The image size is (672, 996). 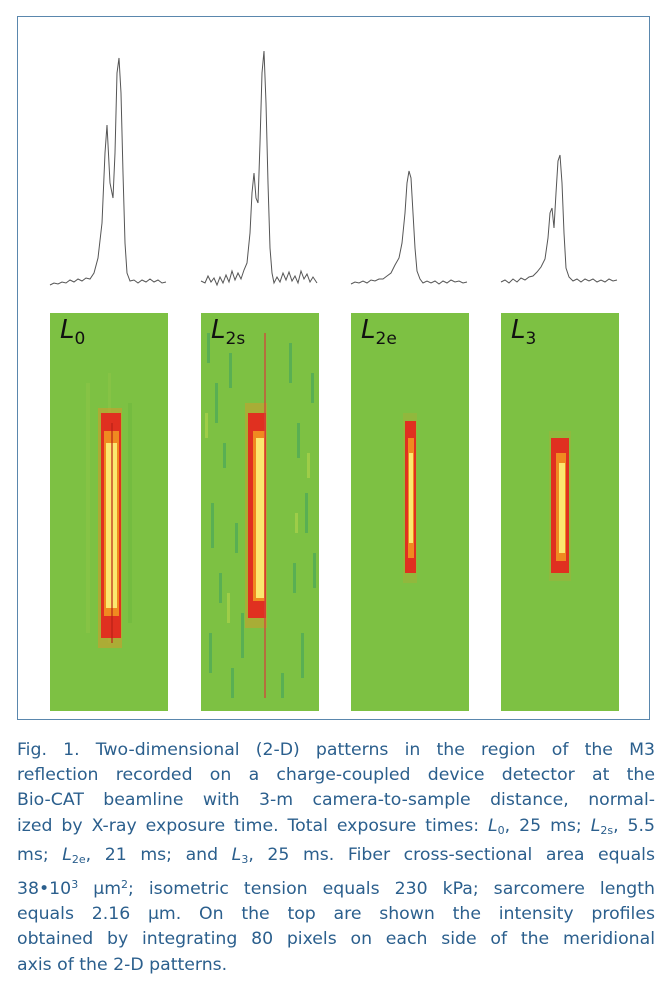 I want to click on profile-line-l0, so click(x=108, y=171).